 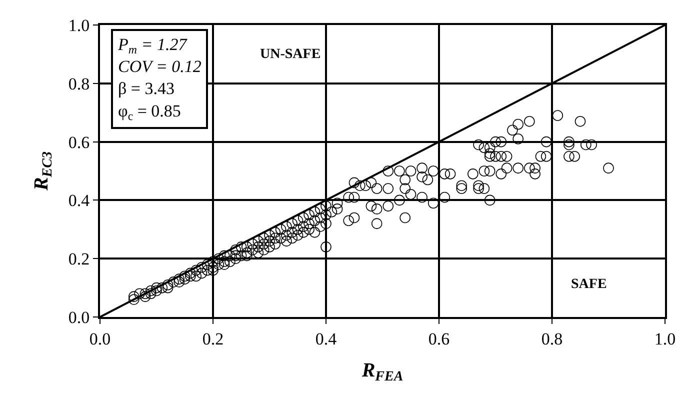 What do you see at coordinates (552, 338) in the screenshot?
I see `x-tick-label: 0.8` at bounding box center [552, 338].